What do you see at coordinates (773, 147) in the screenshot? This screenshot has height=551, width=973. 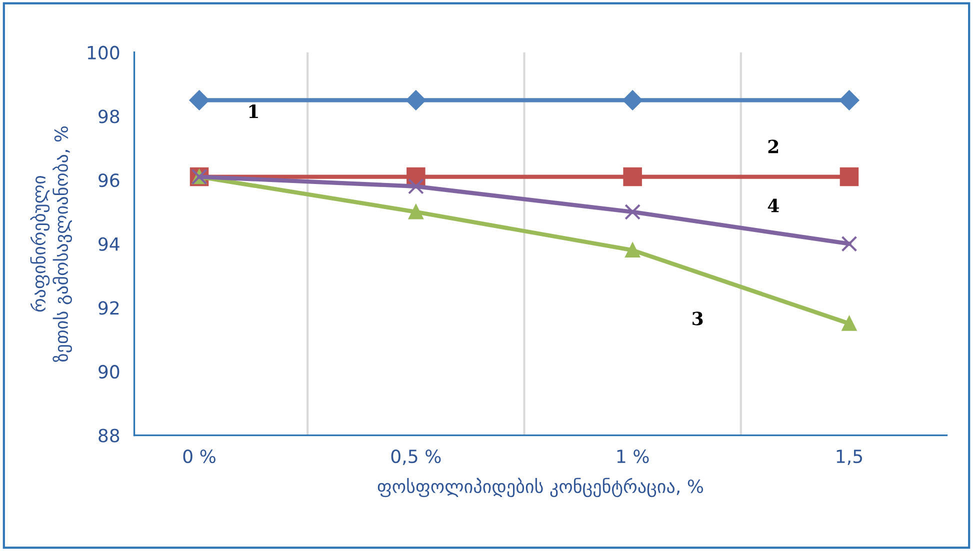 I see `series-label: 2` at bounding box center [773, 147].